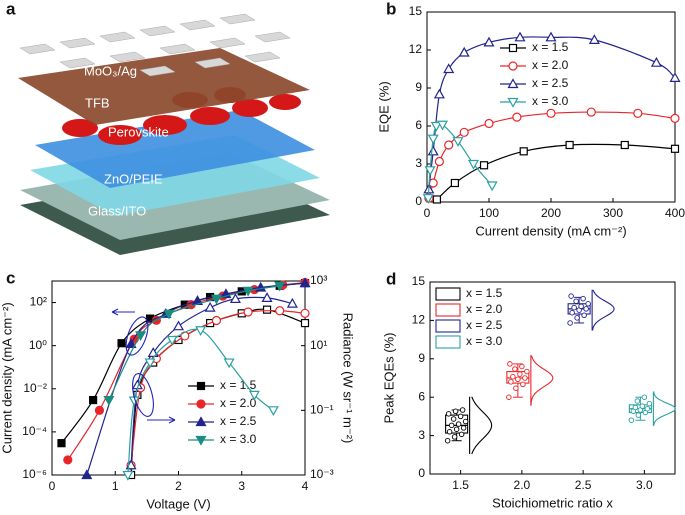  I want to click on series-line, so click(218, 388).